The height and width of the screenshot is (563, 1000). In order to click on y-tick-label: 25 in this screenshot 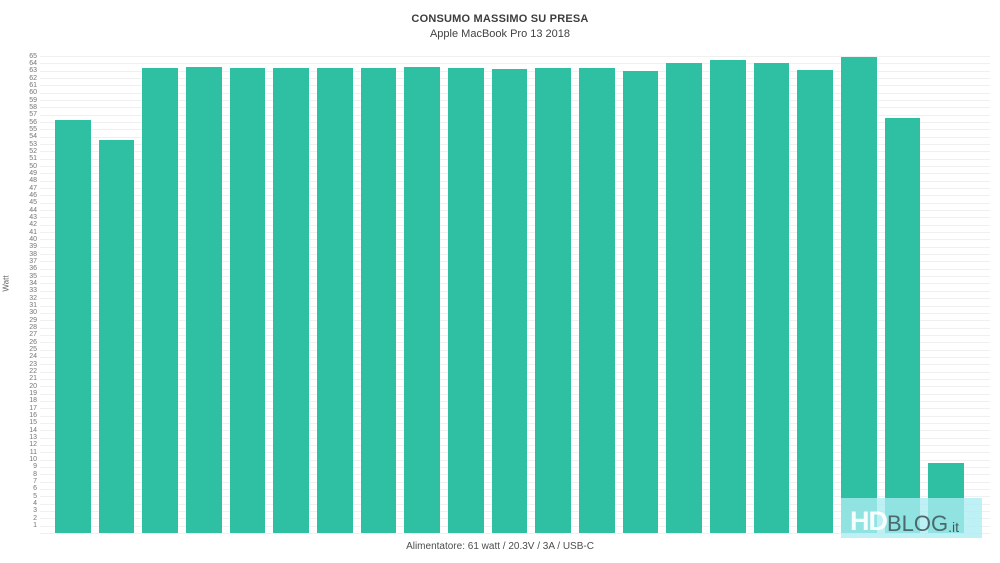, I will do `click(33, 350)`.